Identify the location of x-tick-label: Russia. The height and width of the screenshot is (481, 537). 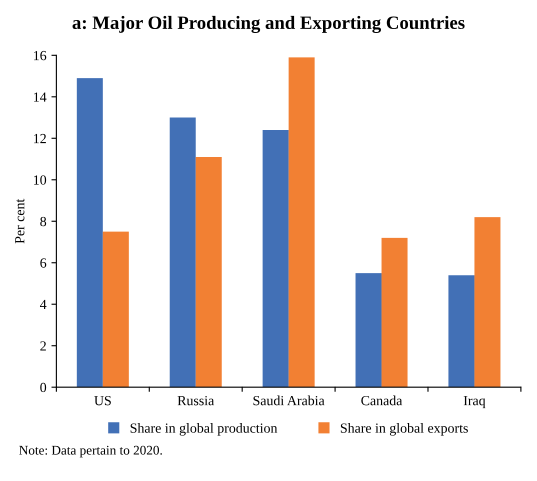
(196, 401).